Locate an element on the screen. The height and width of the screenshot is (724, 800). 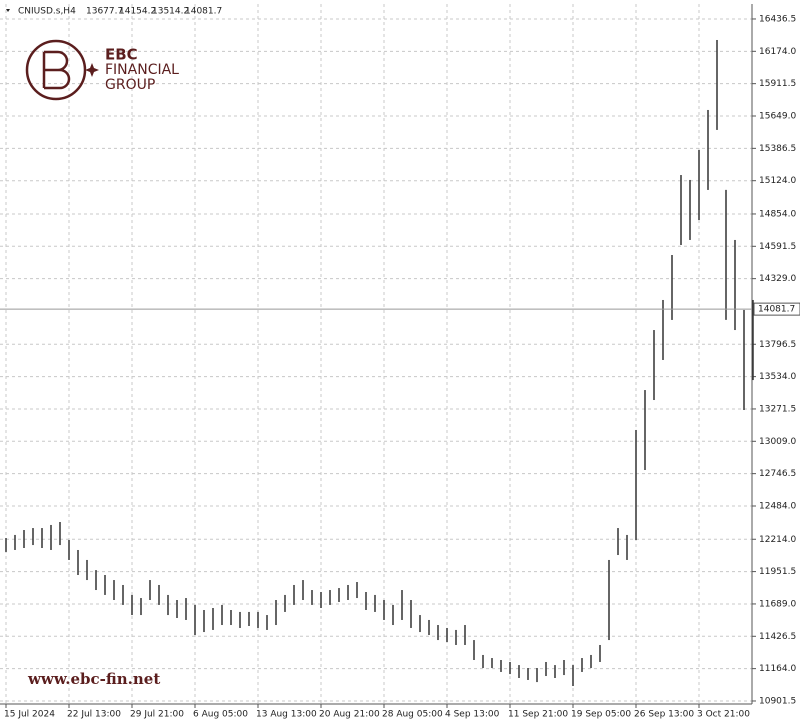
y-tick-label: 15386.5 is located at coordinates (777, 149).